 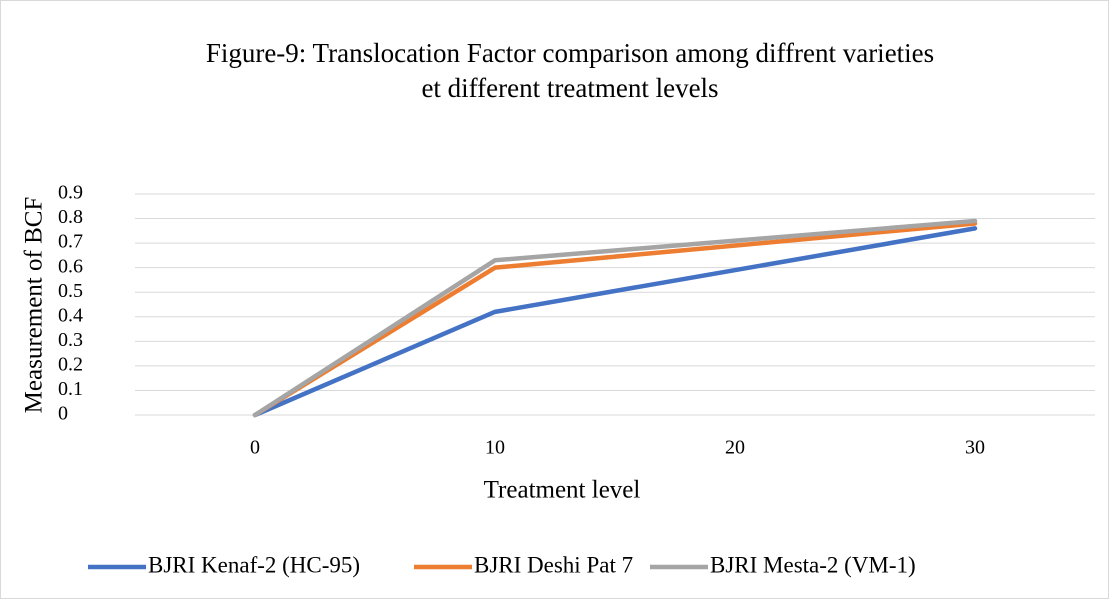 What do you see at coordinates (813, 564) in the screenshot?
I see `legend-text: BJRI Mesta-2 (VM-1)` at bounding box center [813, 564].